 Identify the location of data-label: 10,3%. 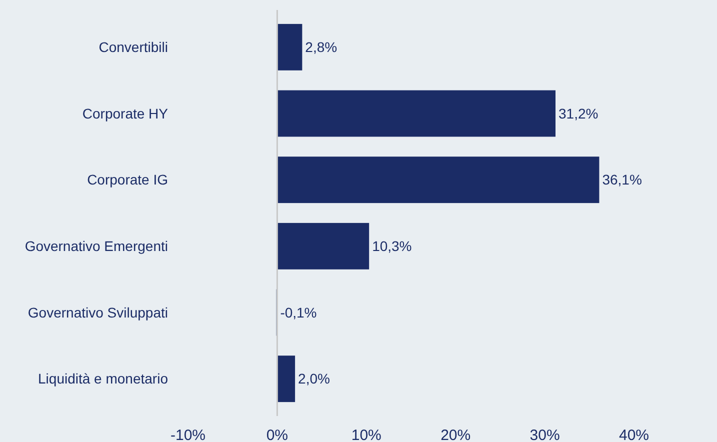
(392, 246).